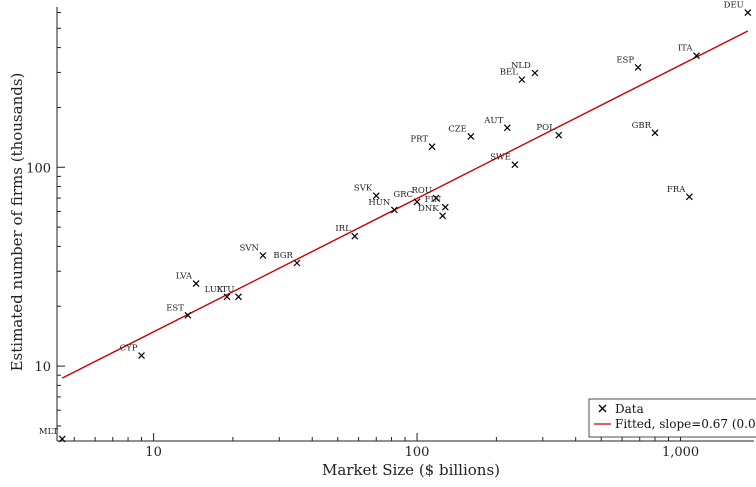 Image resolution: width=756 pixels, height=487 pixels. I want to click on legend-fit-label: Fitted, slope=0.67 (0.06), so click(685, 424).